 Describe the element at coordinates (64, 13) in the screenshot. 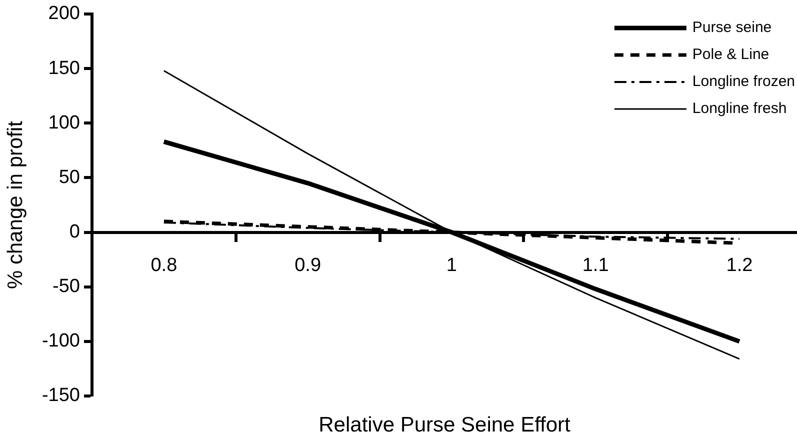

I see `y-tick-label: 200` at that location.